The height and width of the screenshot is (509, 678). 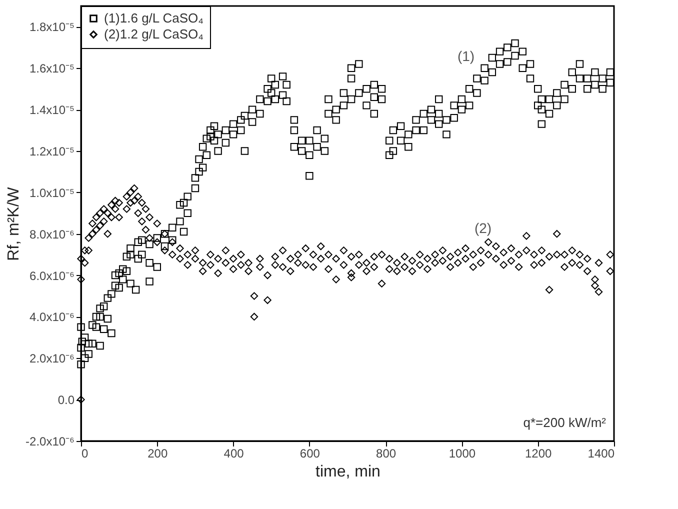 I want to click on annotation: q*=200 kW/m², so click(x=565, y=422).